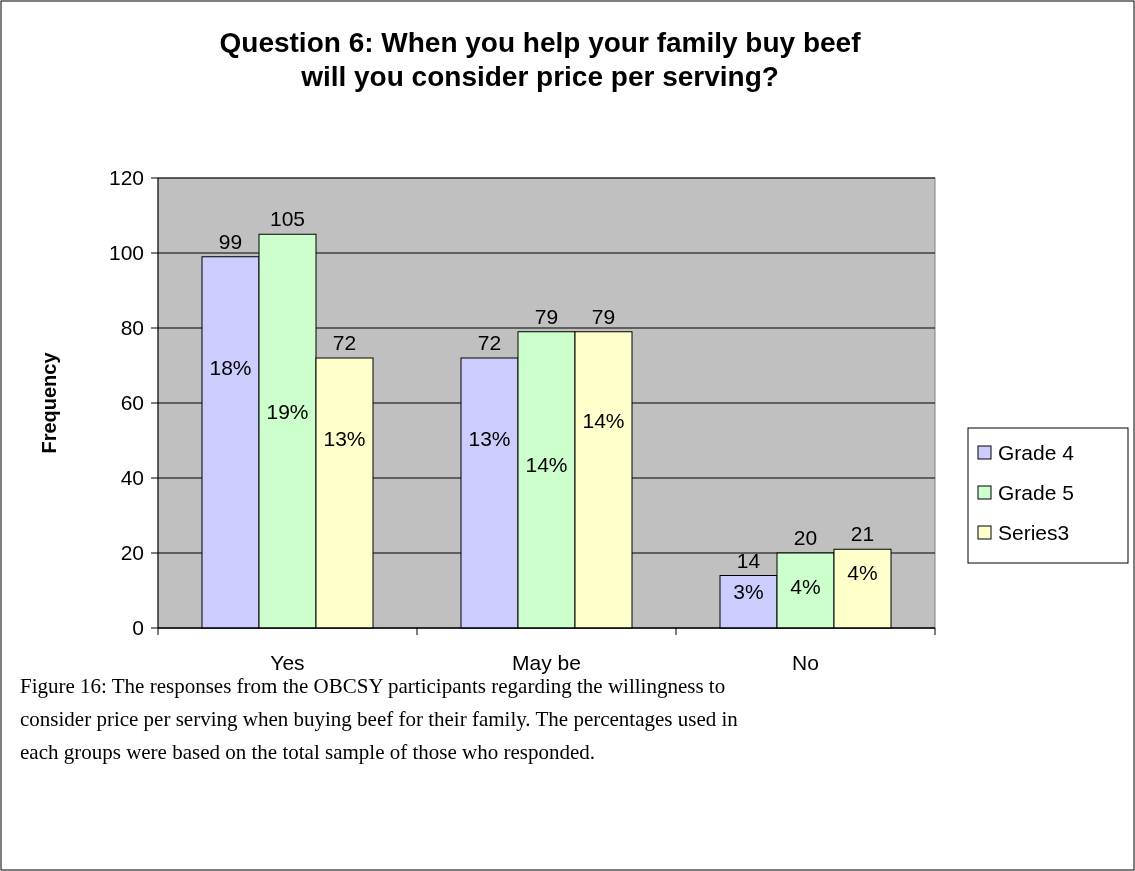  I want to click on legend-label: Grade 4, so click(1036, 452).